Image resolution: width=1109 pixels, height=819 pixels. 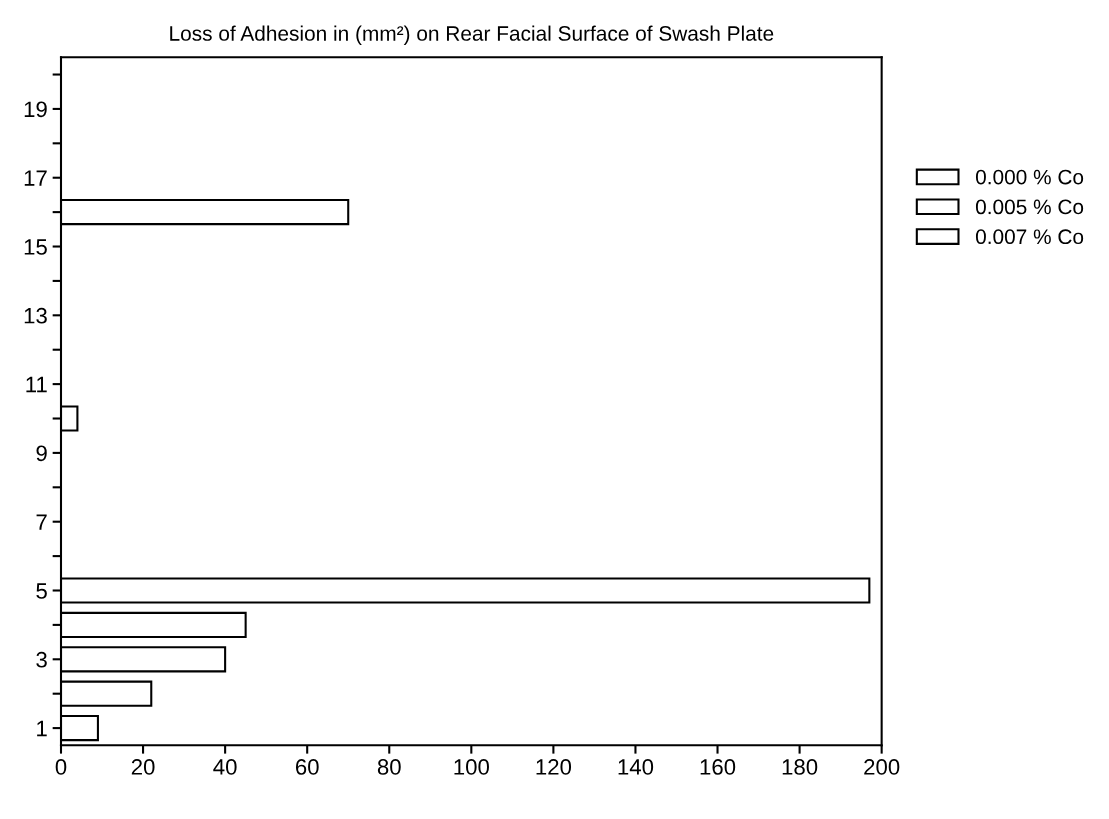 I want to click on x-tick-label: 120, so click(x=554, y=767).